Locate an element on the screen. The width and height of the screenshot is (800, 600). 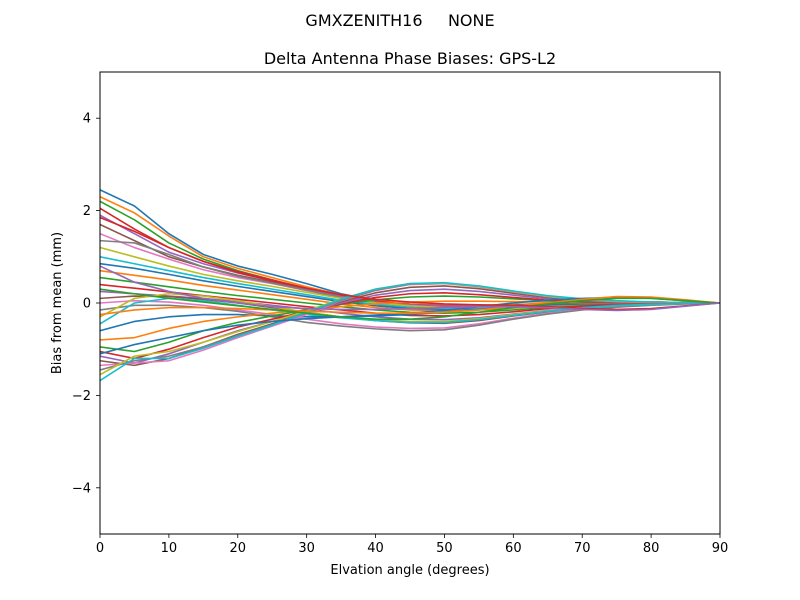
x-tick-label: 60 is located at coordinates (513, 548).